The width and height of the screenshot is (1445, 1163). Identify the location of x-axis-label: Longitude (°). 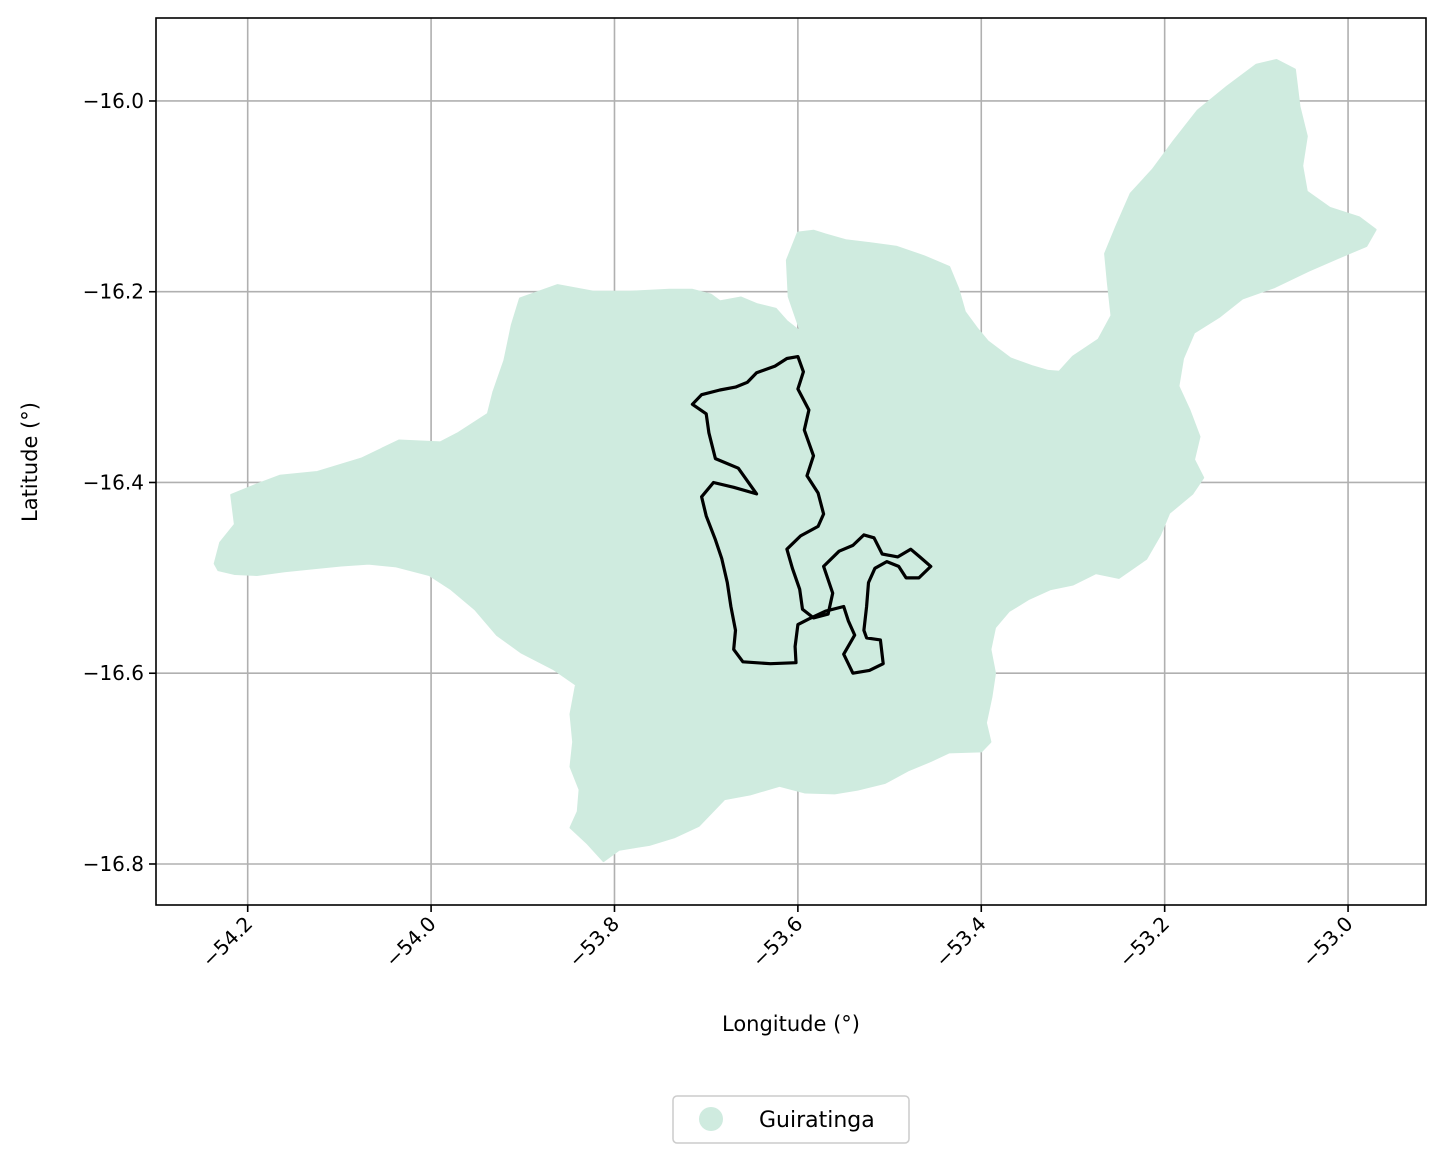
(791, 1024).